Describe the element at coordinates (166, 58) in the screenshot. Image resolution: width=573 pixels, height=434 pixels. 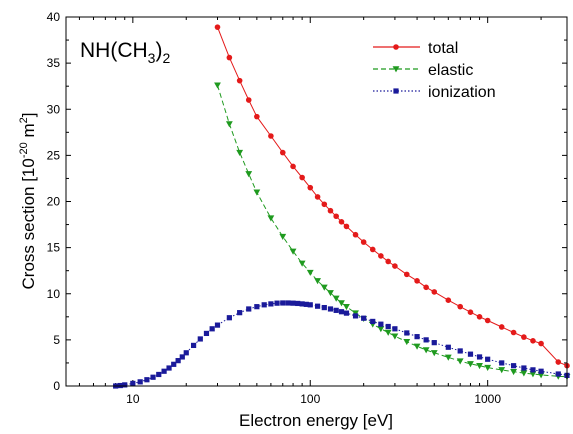
I see `molecule-sub2: 2` at that location.